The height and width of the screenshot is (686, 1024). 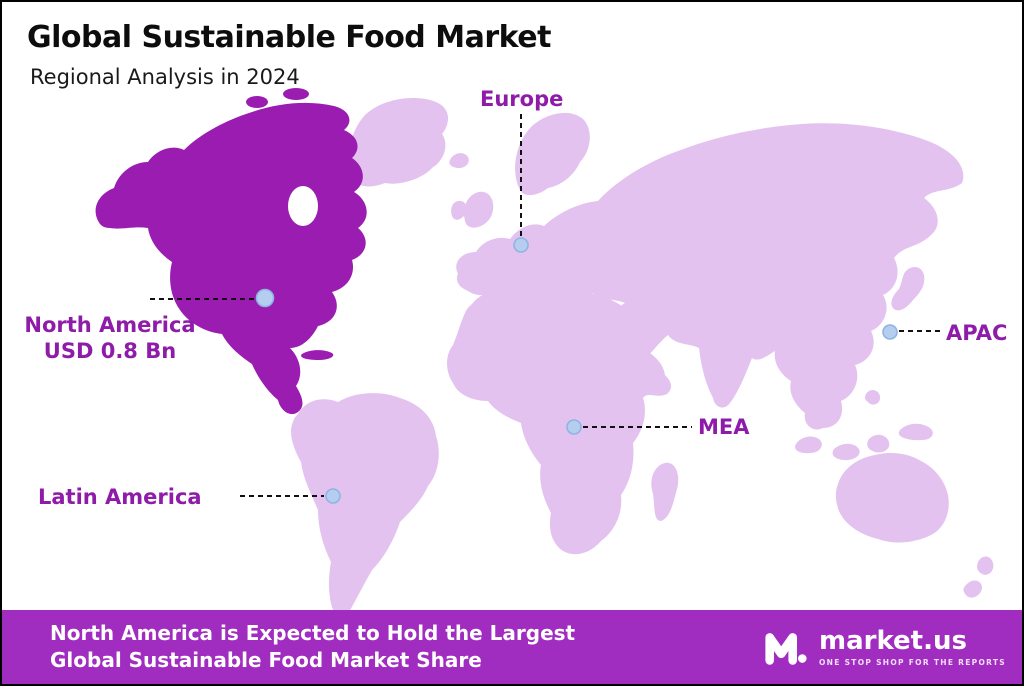 I want to click on continent-greenland, so click(x=399, y=142).